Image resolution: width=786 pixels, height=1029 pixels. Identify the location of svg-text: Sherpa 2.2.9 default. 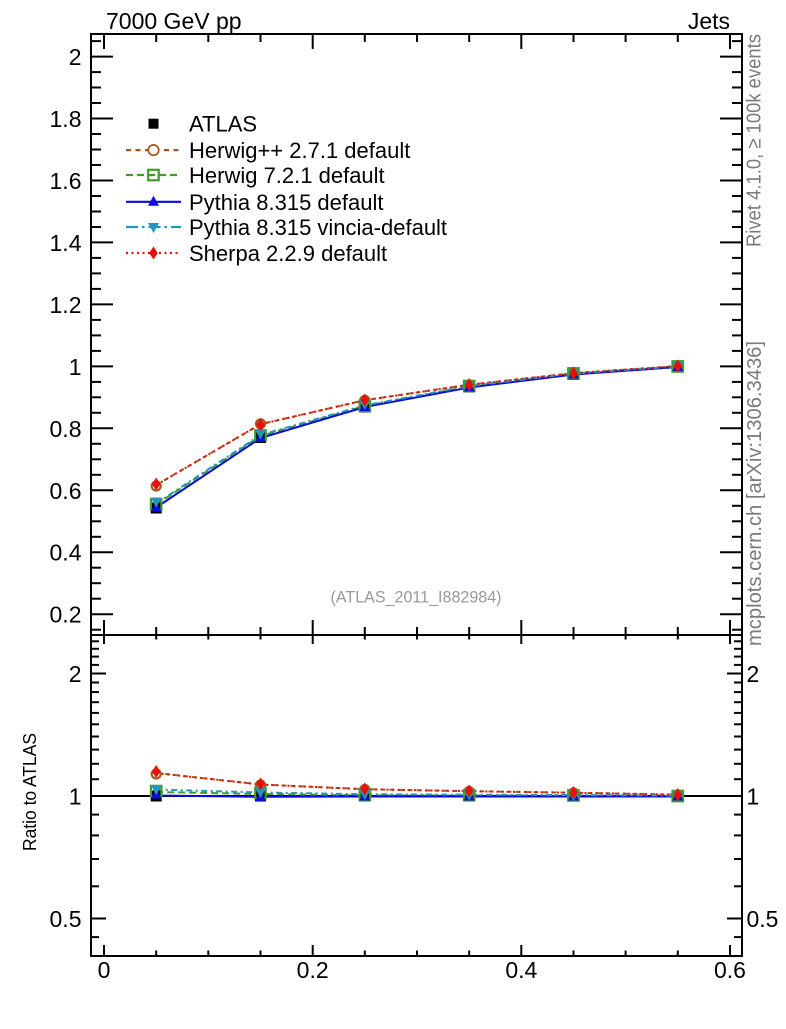
(288, 253).